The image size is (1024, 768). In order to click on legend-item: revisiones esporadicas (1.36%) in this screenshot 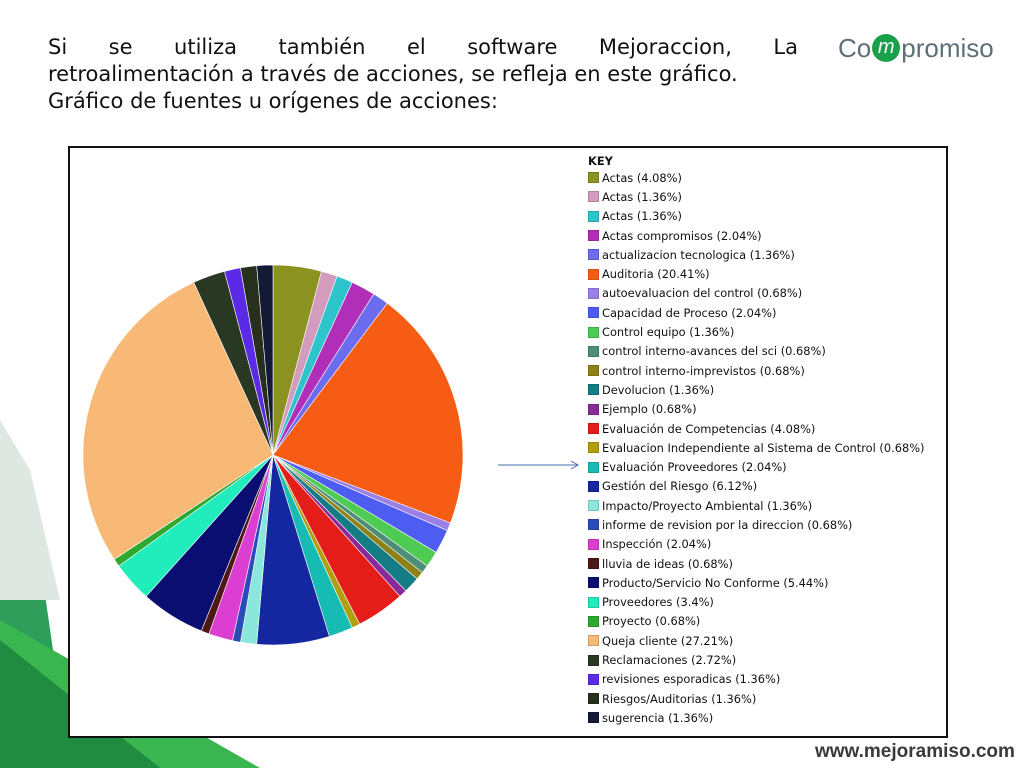, I will do `click(756, 679)`.